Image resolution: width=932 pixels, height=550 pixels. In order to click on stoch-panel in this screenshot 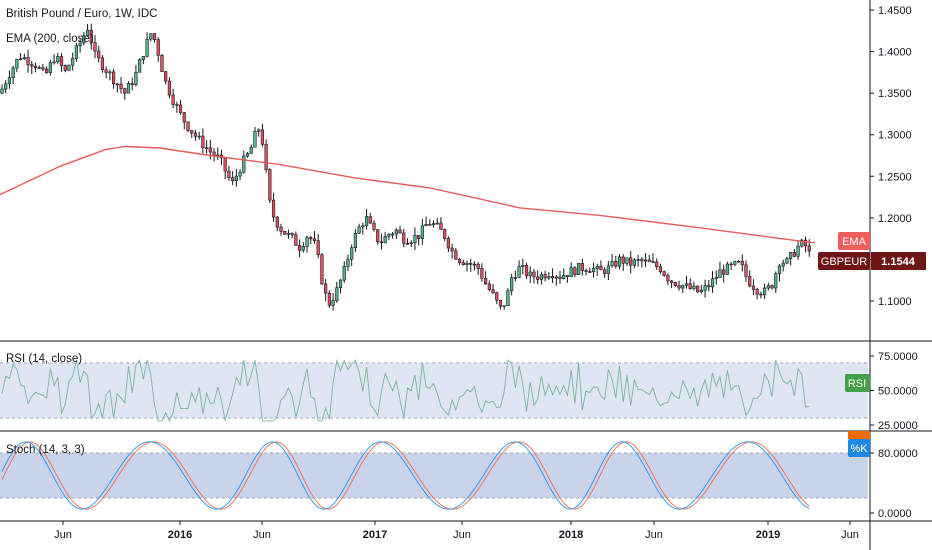, I will do `click(434, 475)`.